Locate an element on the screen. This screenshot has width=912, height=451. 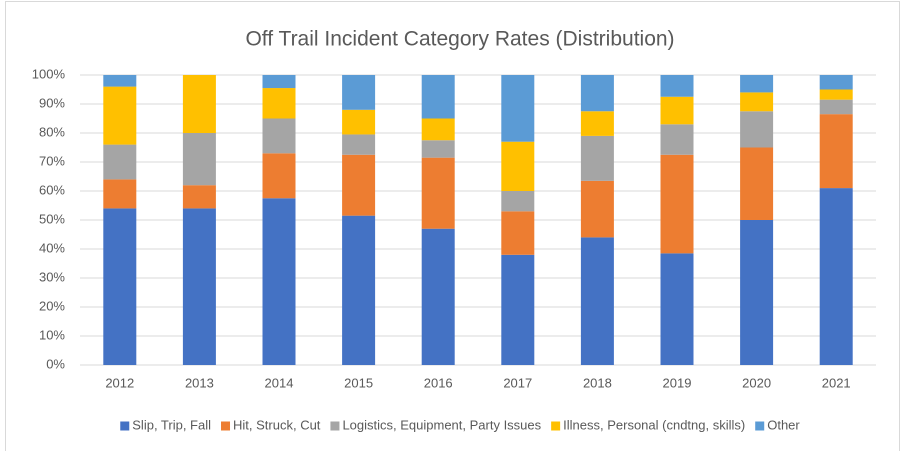
y-tick-label: 80% is located at coordinates (52, 131).